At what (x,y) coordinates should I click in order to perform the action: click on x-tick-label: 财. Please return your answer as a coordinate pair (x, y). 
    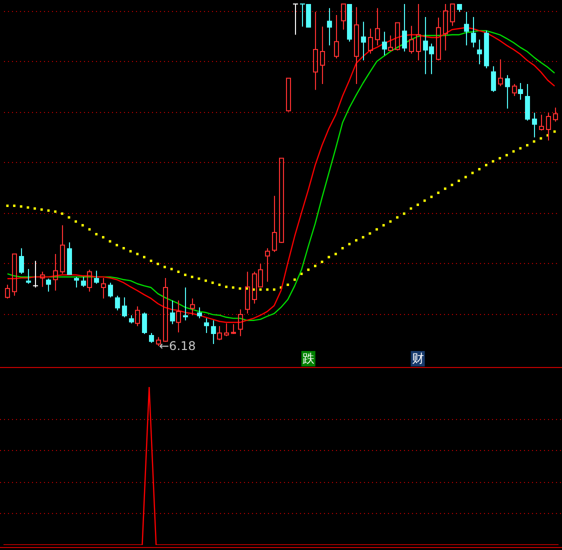
    Looking at the image, I should click on (418, 358).